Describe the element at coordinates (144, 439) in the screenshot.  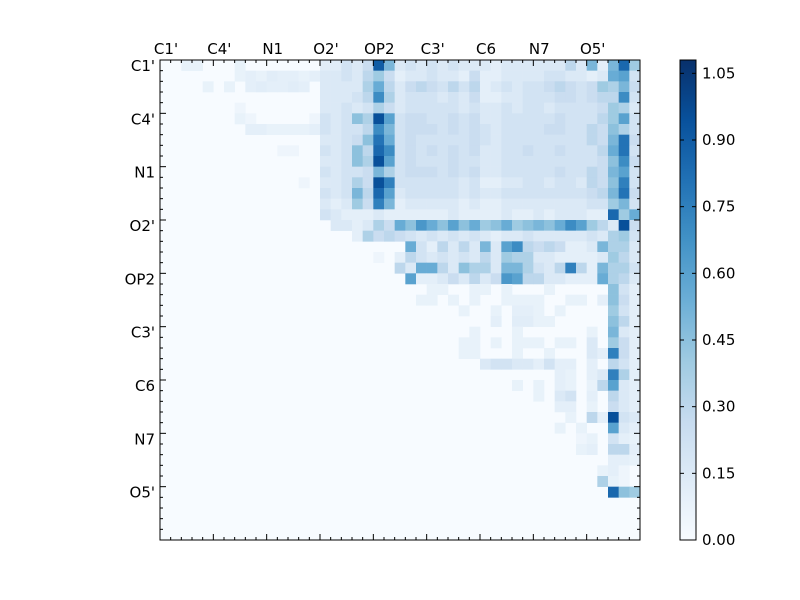
I see `y-tick-label: N7` at that location.